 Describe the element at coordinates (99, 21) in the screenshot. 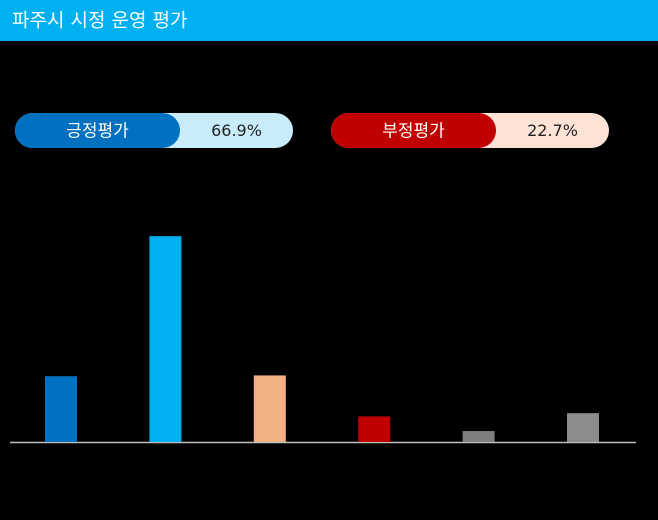

I see `chart-title: 파주시 시정 운영 평가` at that location.